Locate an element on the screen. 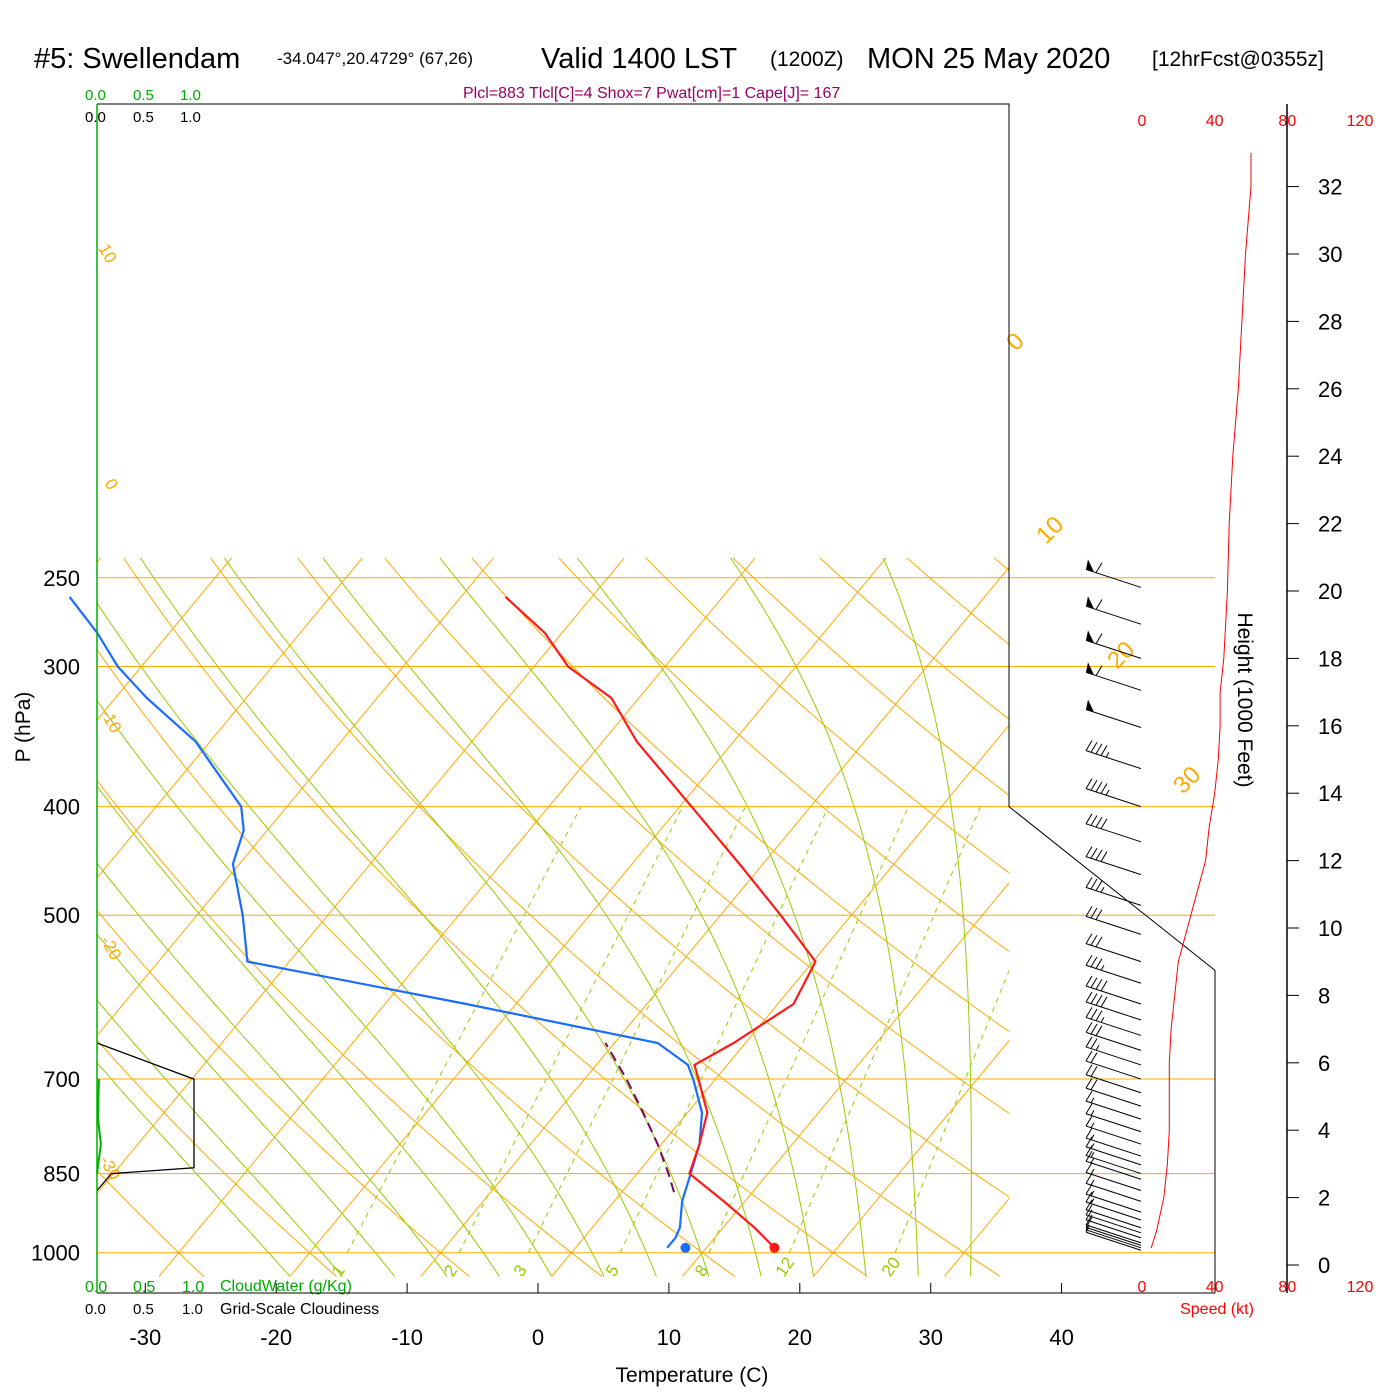  x-tick-label-0: 0 is located at coordinates (538, 1337).